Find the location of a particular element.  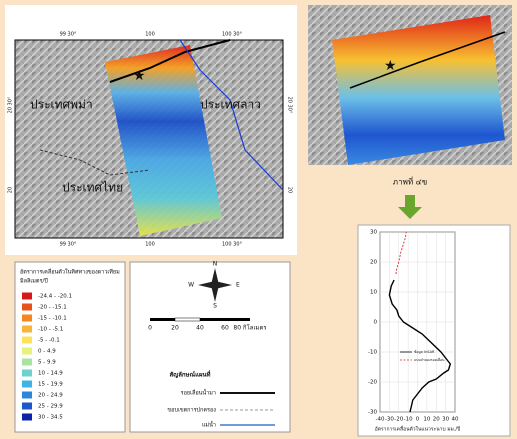

x-tick-label: 40 is located at coordinates (455, 420).